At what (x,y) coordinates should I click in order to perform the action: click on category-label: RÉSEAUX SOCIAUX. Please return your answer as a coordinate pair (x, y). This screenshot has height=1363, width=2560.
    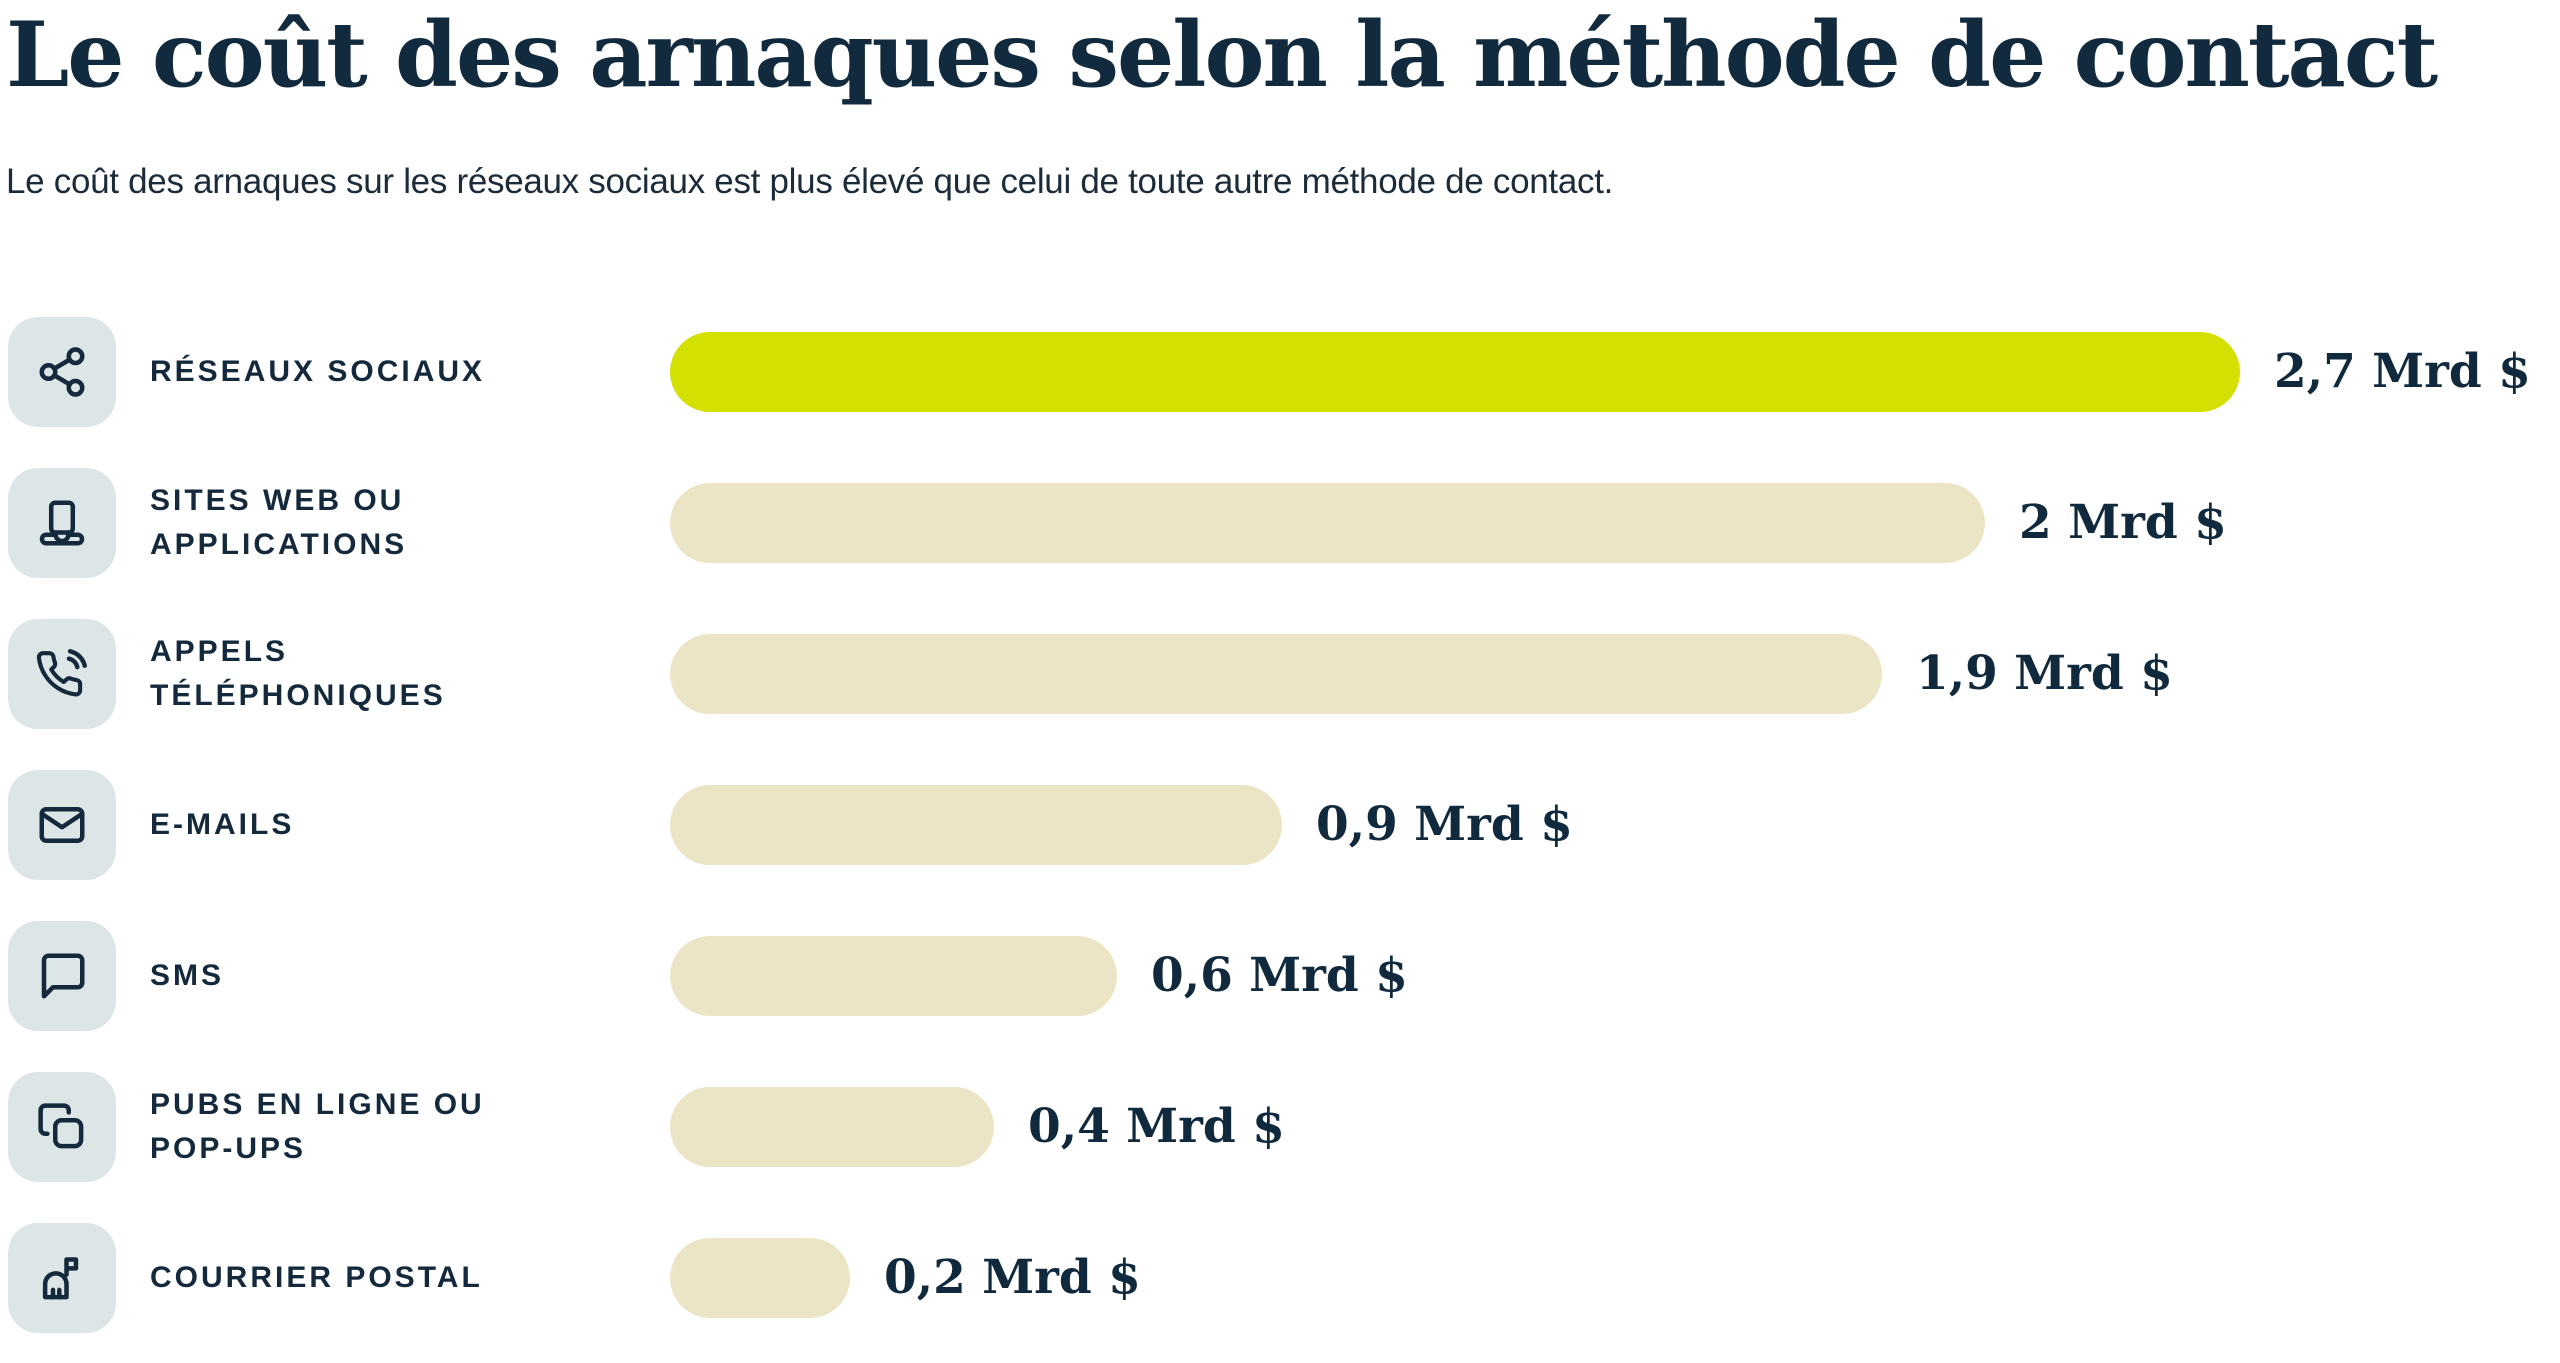
    Looking at the image, I should click on (318, 371).